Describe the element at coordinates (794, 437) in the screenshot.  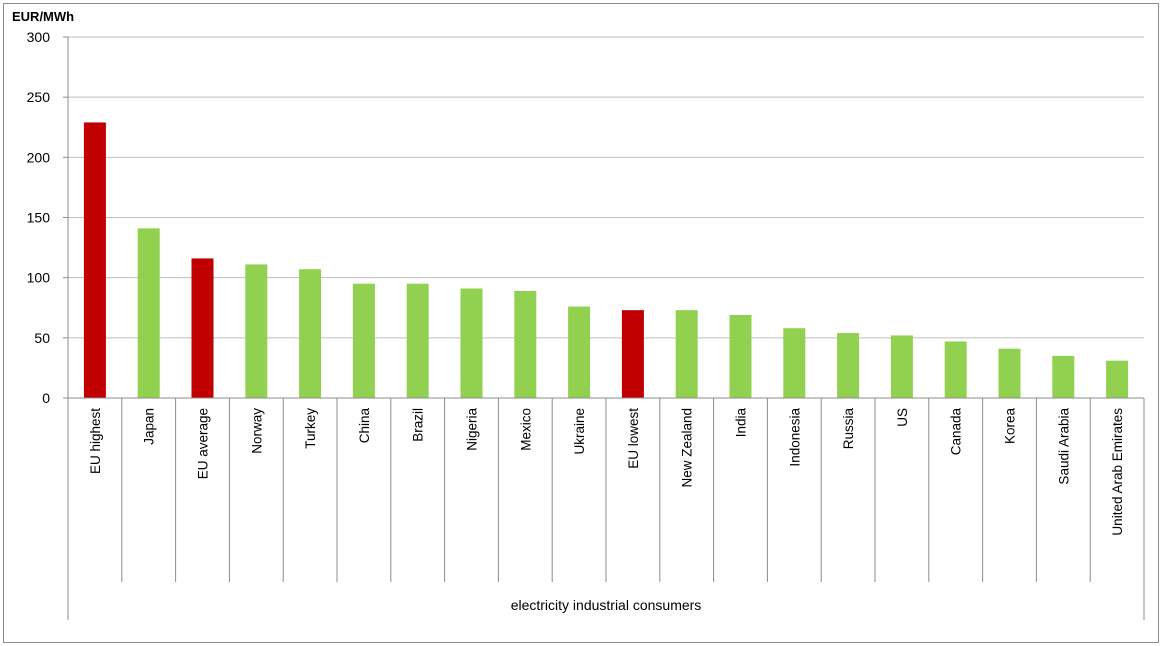
I see `category-label: Indonesia` at that location.